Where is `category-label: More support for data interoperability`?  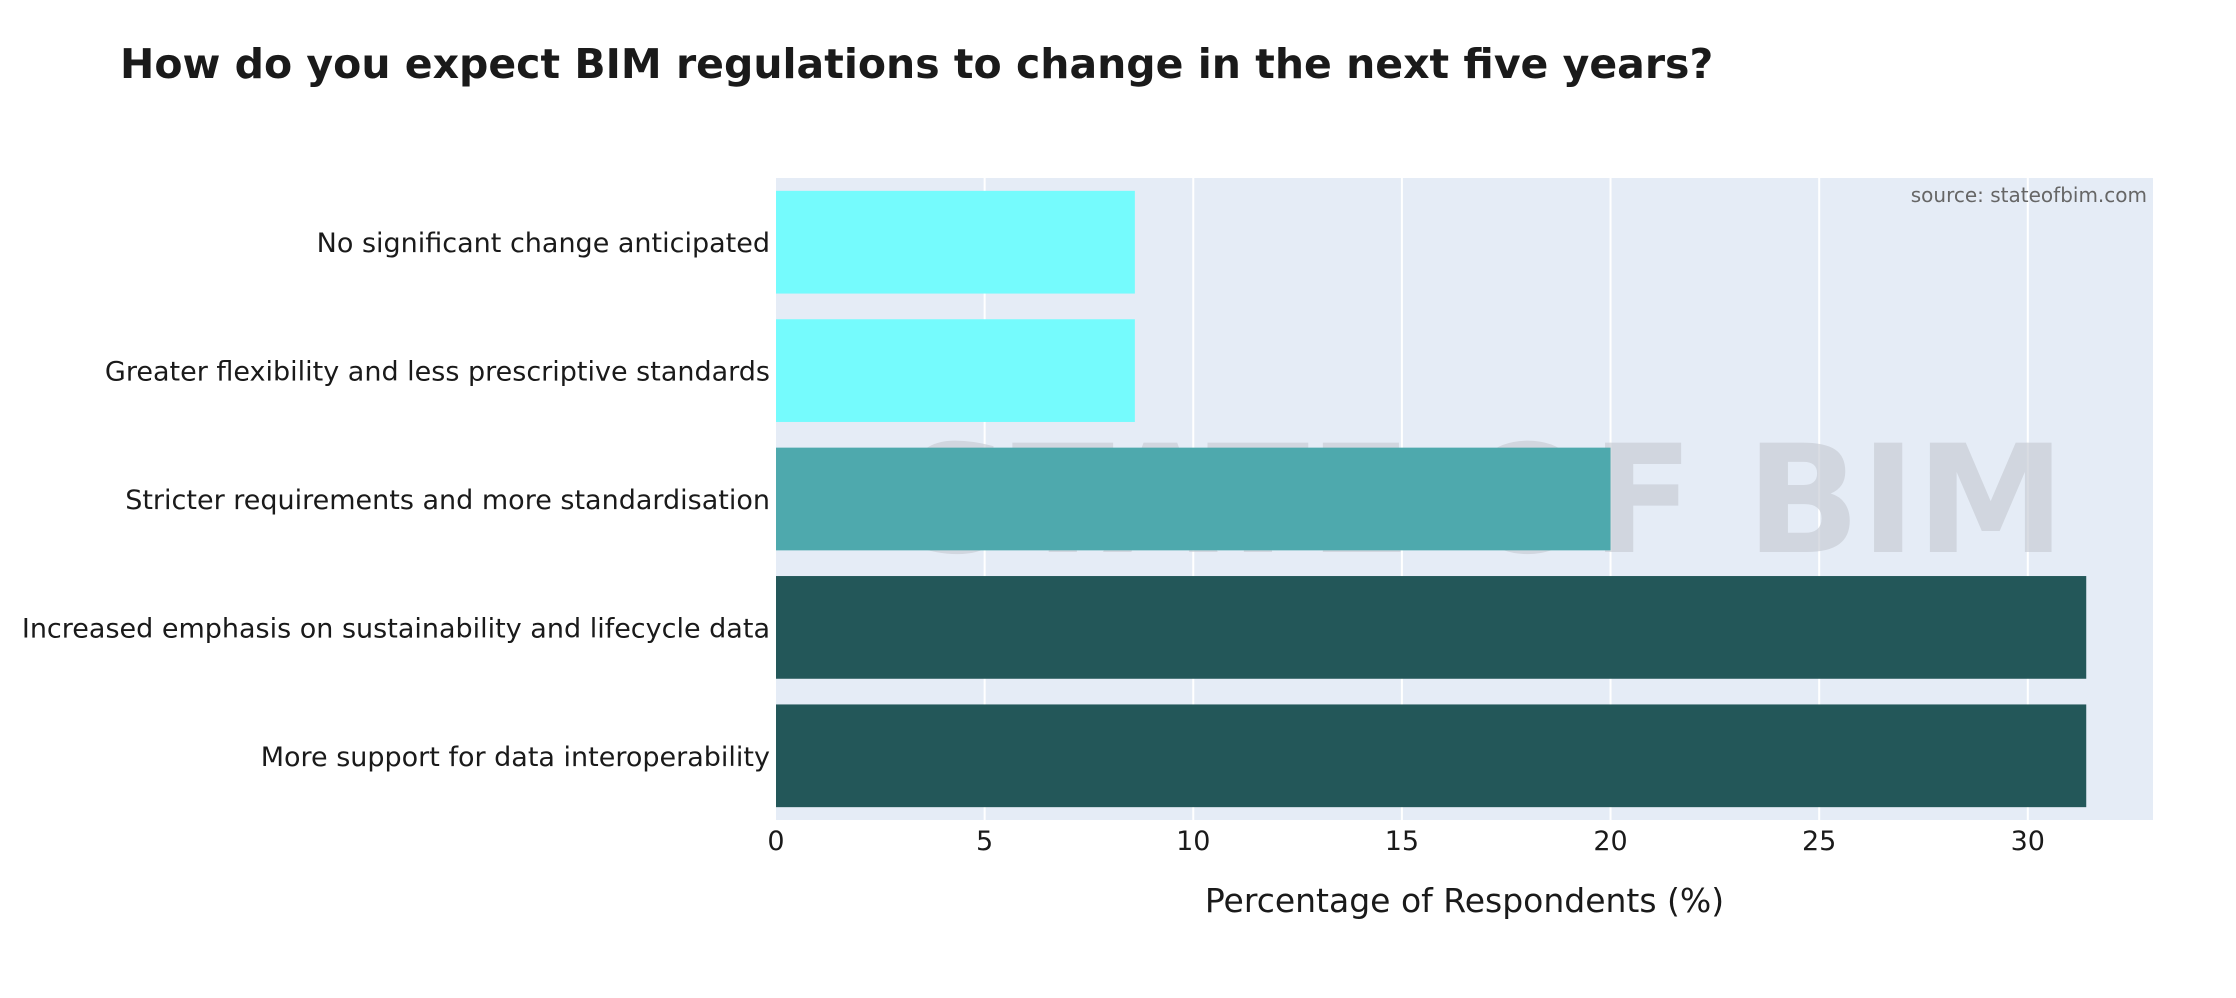 category-label: More support for data interoperability is located at coordinates (515, 757).